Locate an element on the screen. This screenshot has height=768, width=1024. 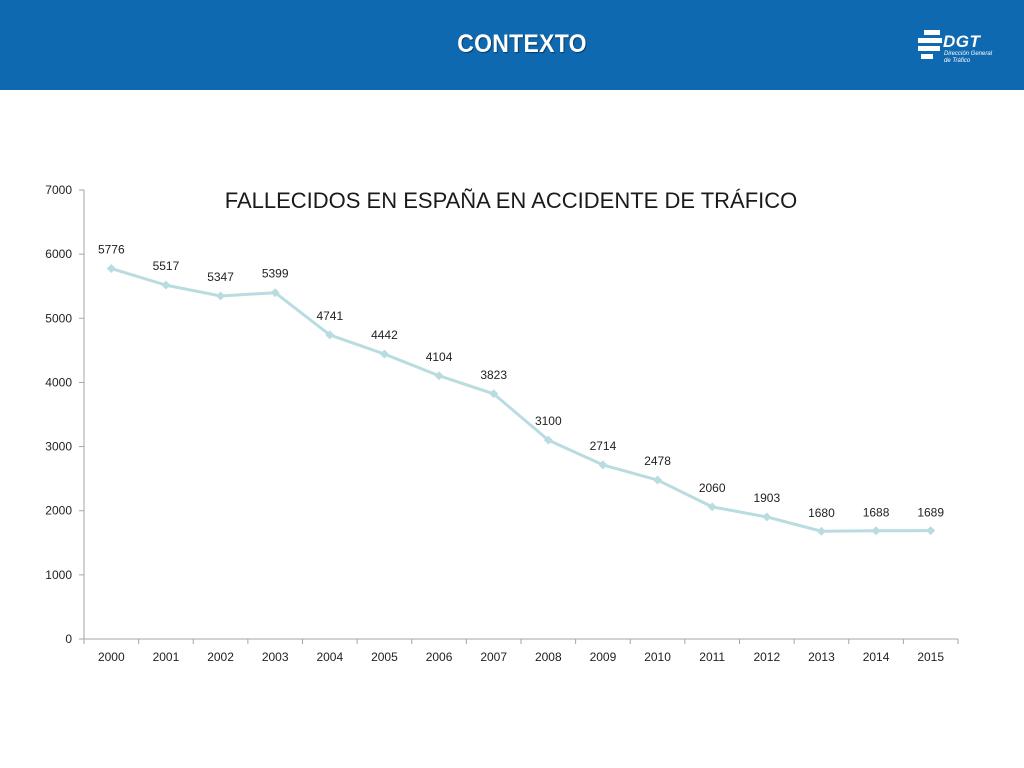
x-tick-label: 2006 is located at coordinates (439, 657).